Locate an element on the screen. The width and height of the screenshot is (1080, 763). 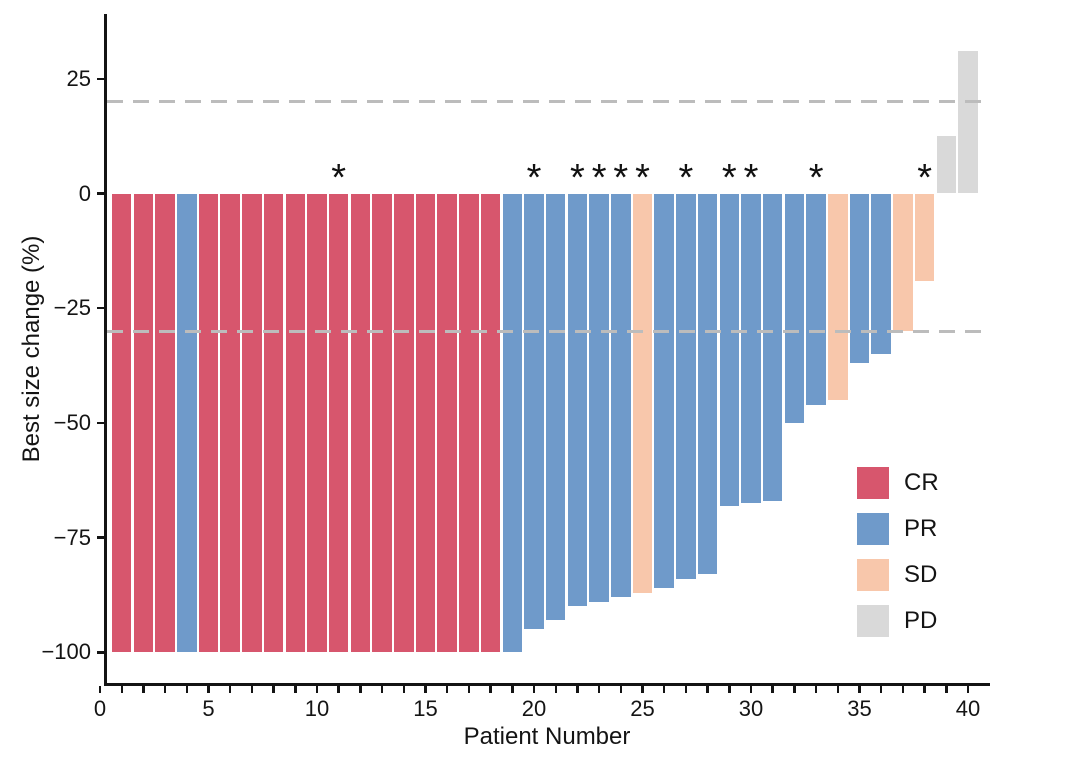
asterisk-marker-patient-25: * is located at coordinates (642, 177).